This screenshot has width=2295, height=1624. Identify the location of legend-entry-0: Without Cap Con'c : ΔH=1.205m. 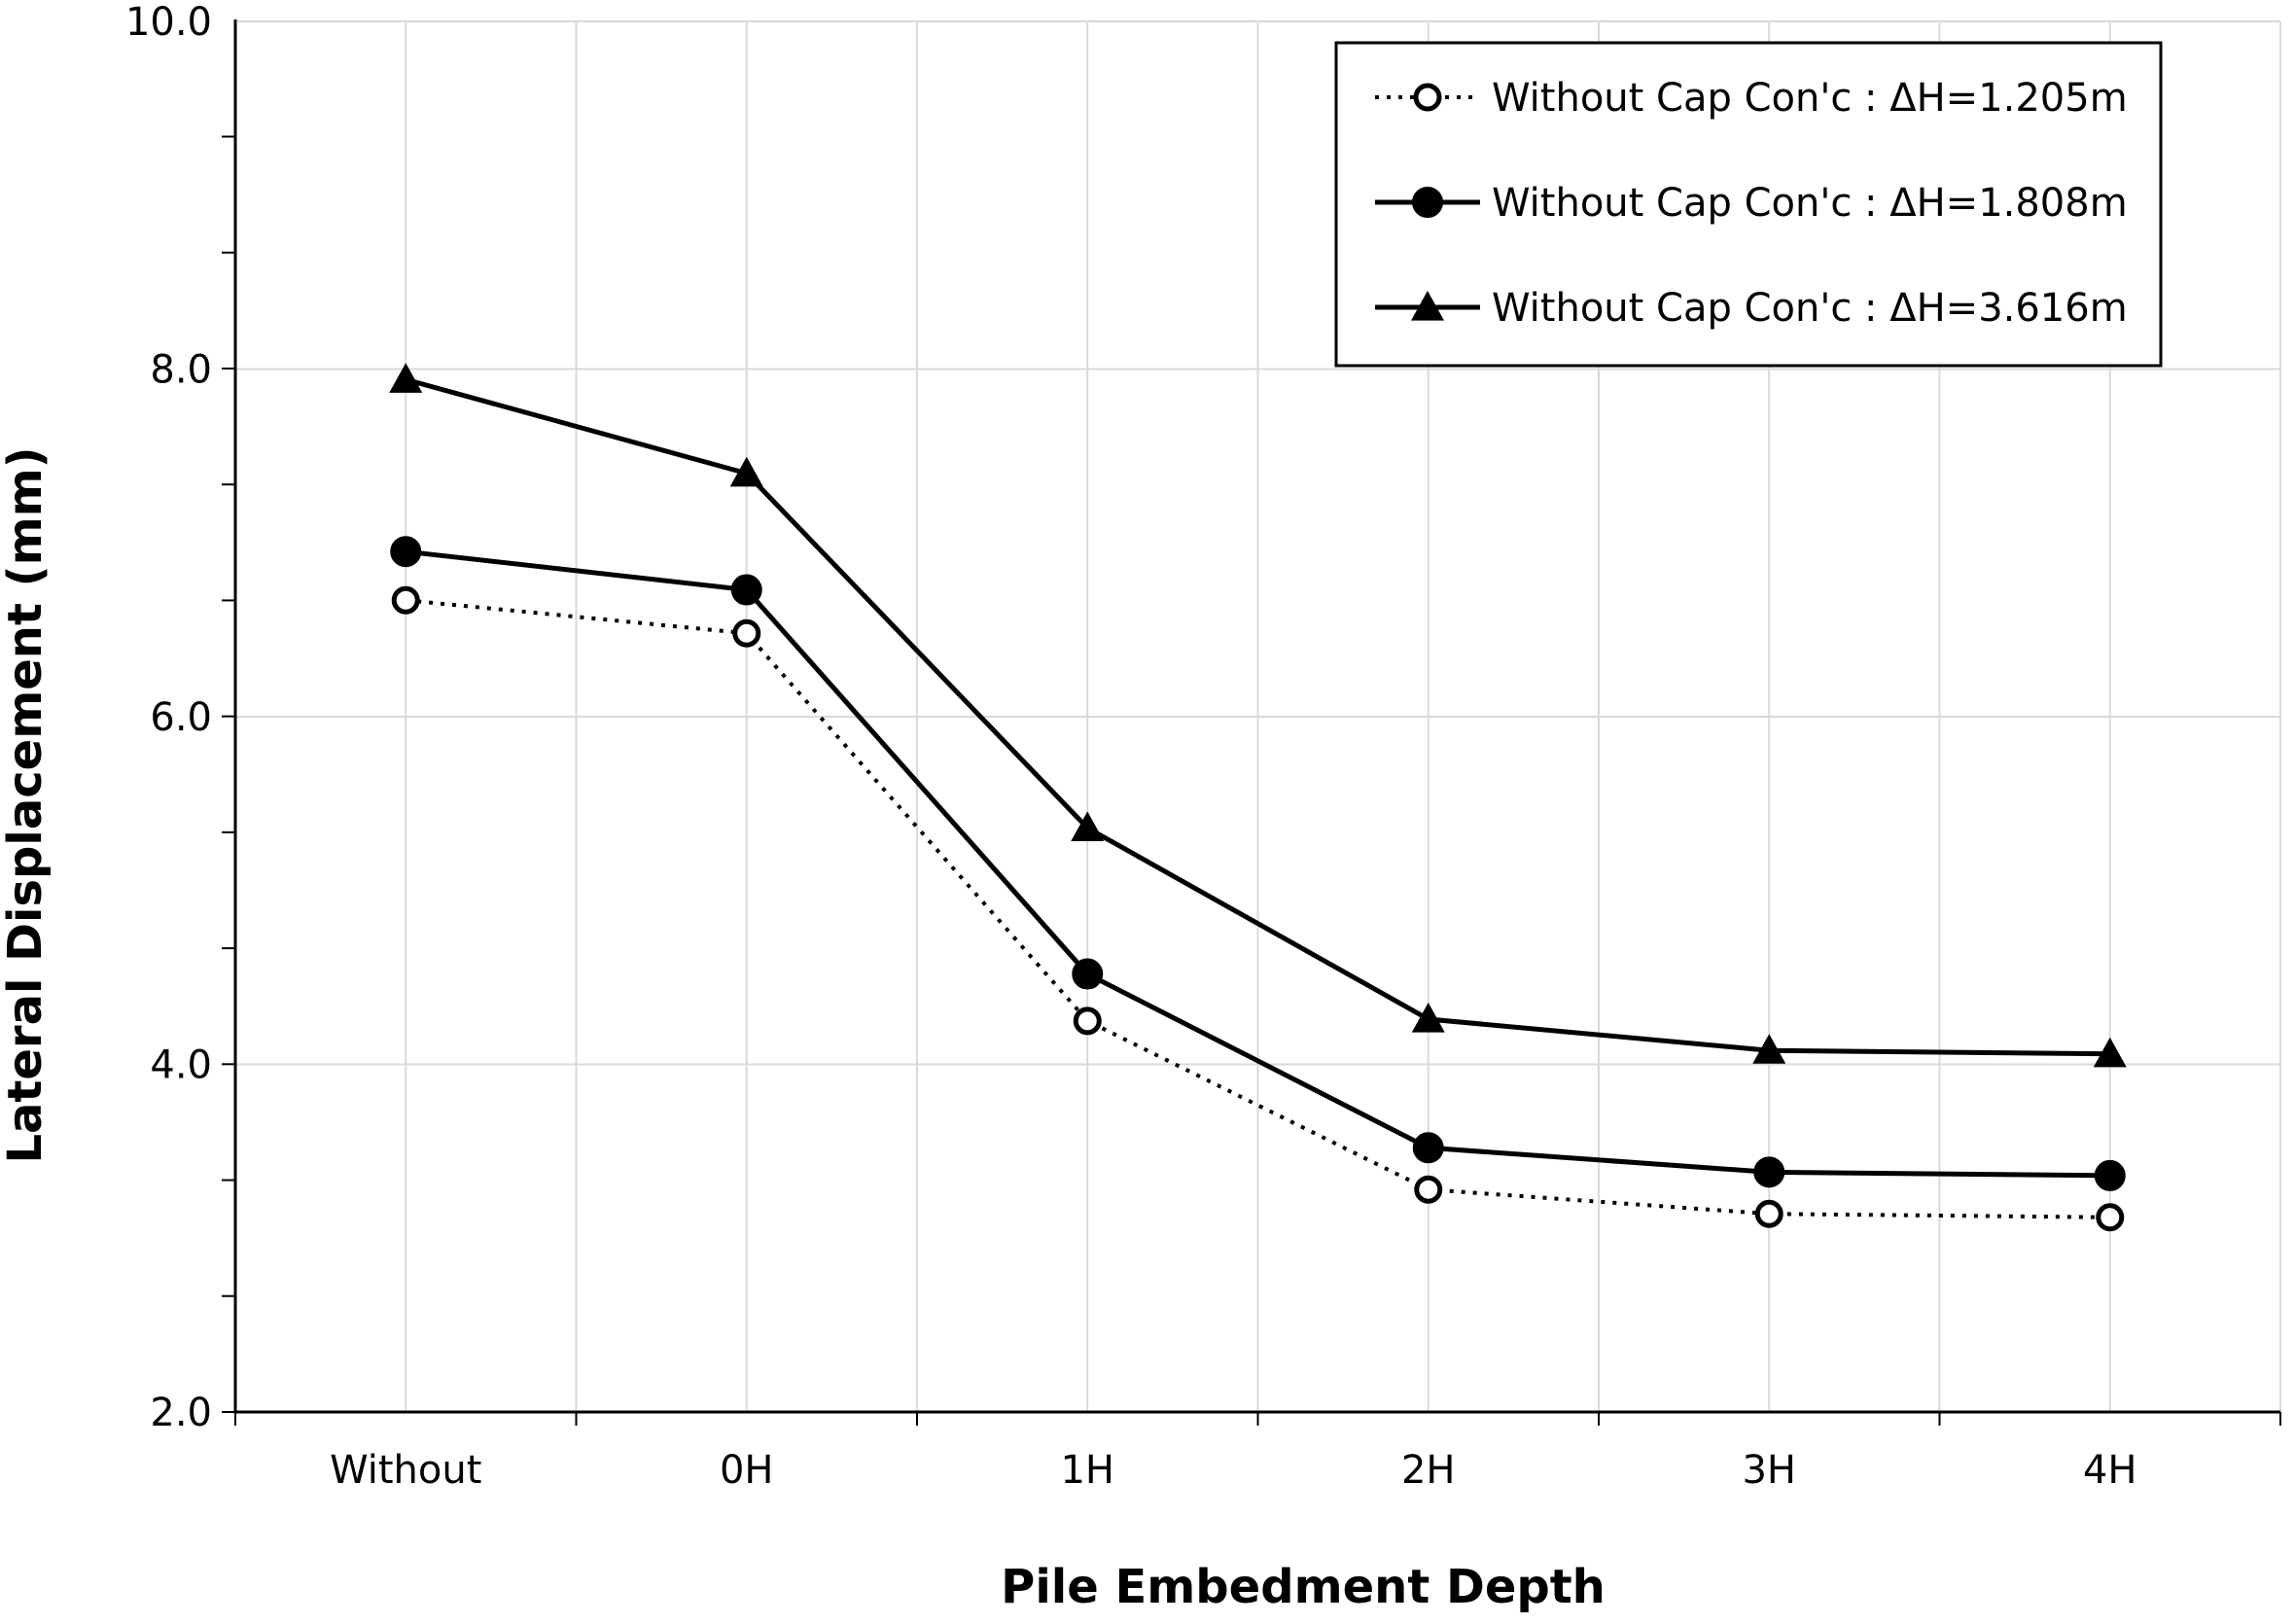
(1810, 98).